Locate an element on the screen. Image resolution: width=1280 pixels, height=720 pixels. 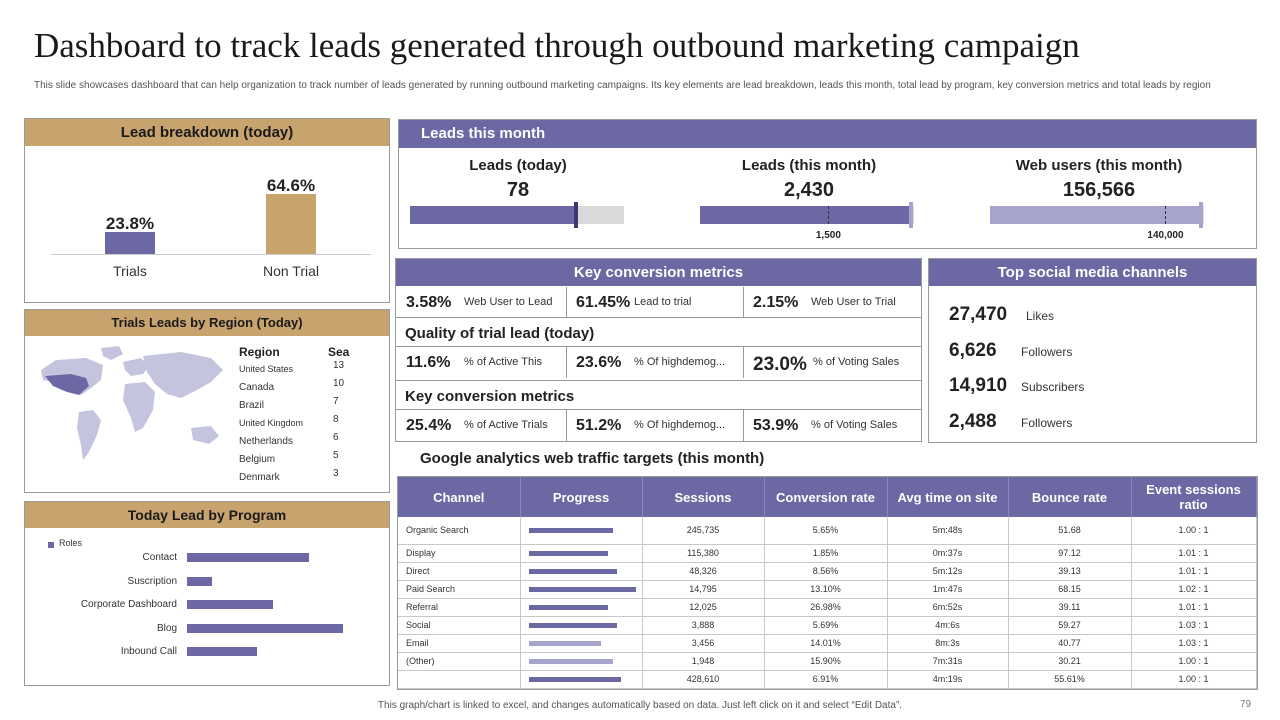
ga-channel-cell: Email is located at coordinates (459, 643).